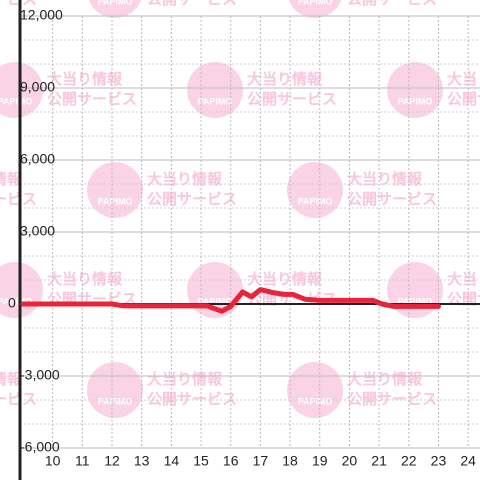 The height and width of the screenshot is (480, 480). Describe the element at coordinates (439, 461) in the screenshot. I see `x-tick-label: 23` at that location.